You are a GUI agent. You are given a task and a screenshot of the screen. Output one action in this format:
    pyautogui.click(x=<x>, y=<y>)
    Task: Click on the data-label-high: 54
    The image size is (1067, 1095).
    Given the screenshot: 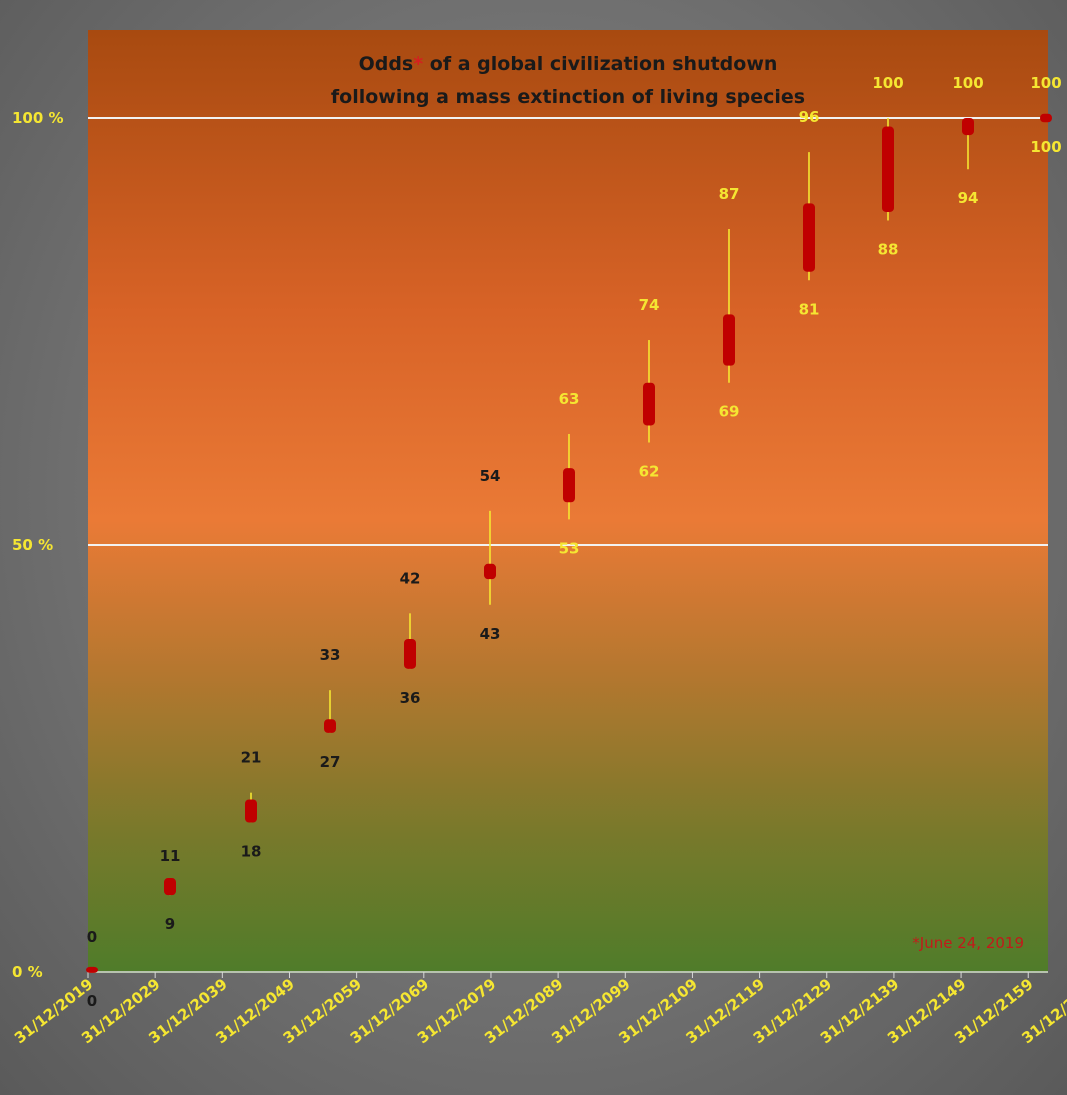 What is the action you would take?
    pyautogui.click(x=490, y=476)
    